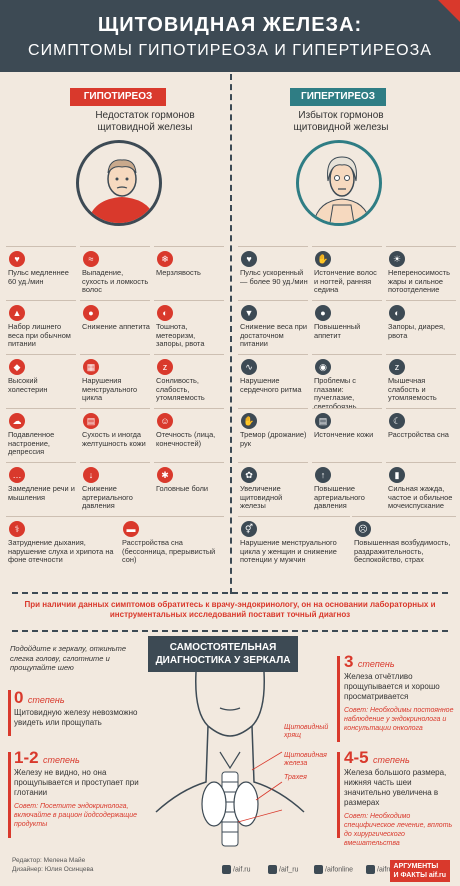 The height and width of the screenshot is (886, 460). Describe the element at coordinates (323, 475) in the screenshot. I see `pressure-icon: ↑` at that location.